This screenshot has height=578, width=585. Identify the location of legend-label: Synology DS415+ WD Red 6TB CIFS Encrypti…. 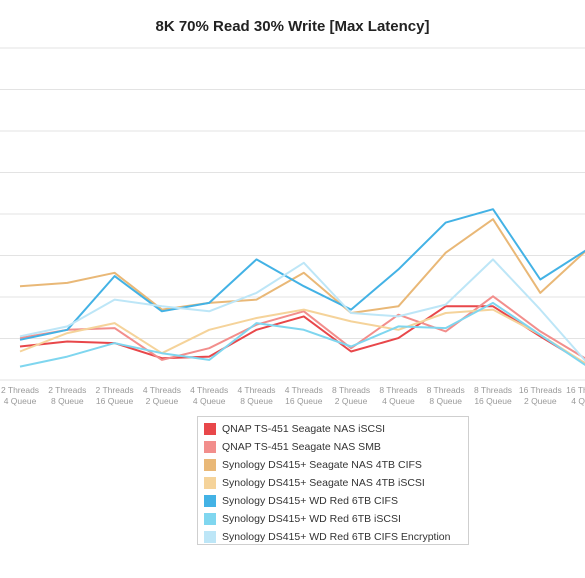
(336, 537).